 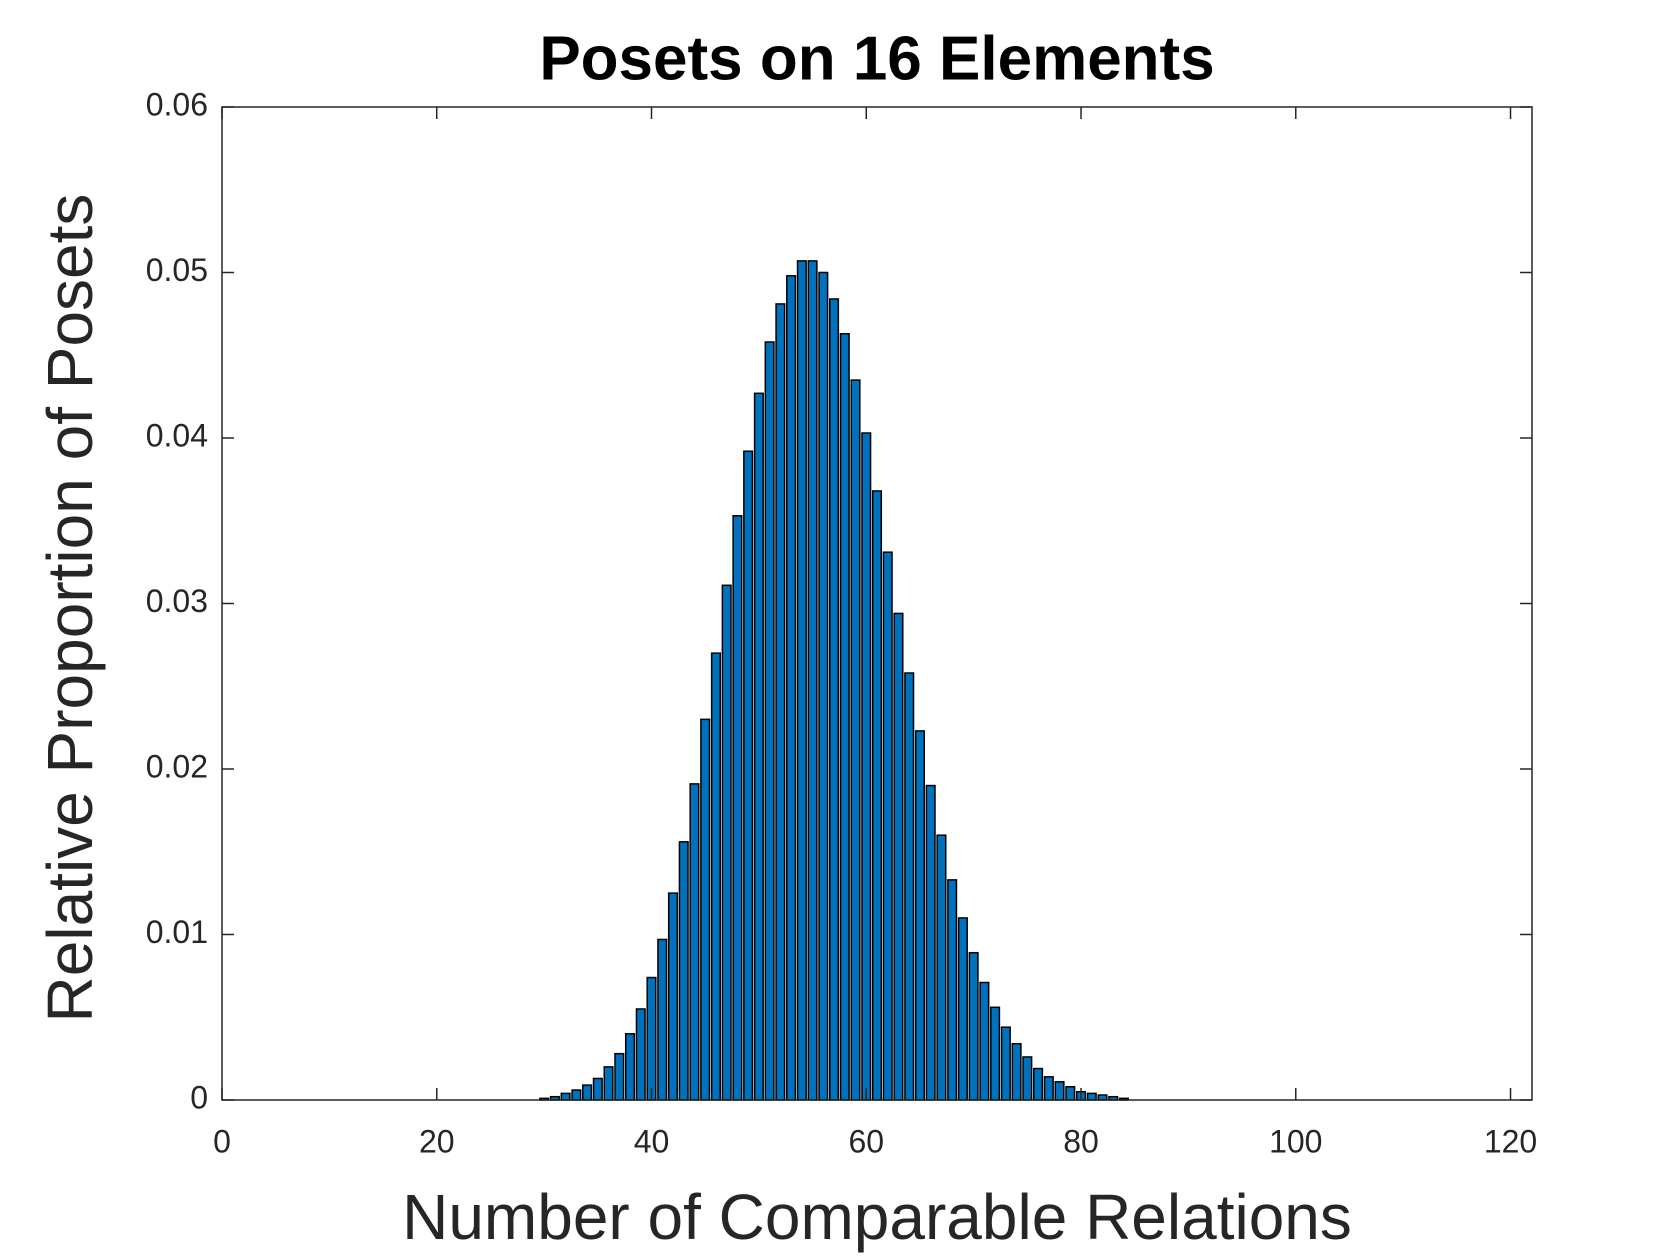 What do you see at coordinates (652, 1141) in the screenshot?
I see `x-tick-label: 40` at bounding box center [652, 1141].